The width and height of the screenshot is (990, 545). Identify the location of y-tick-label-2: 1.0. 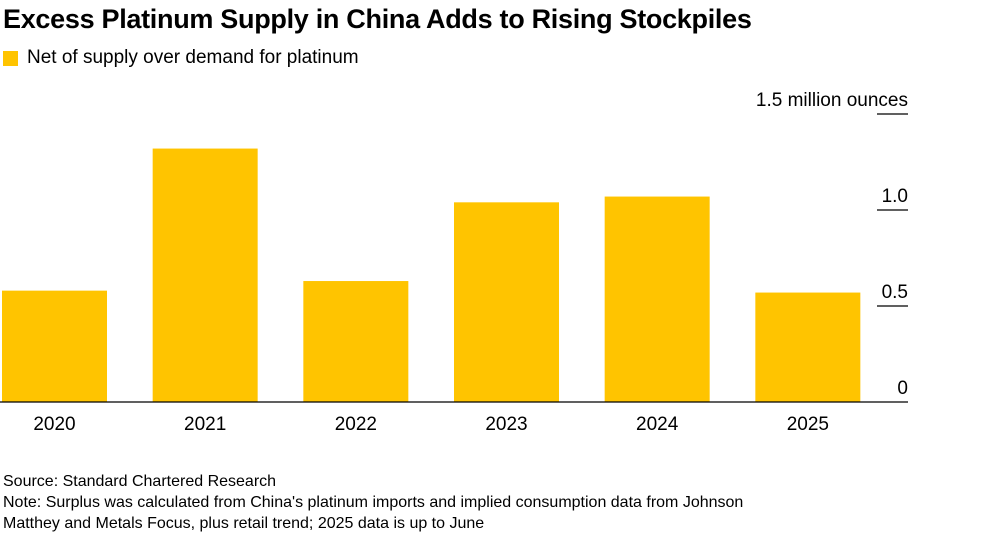
(895, 196).